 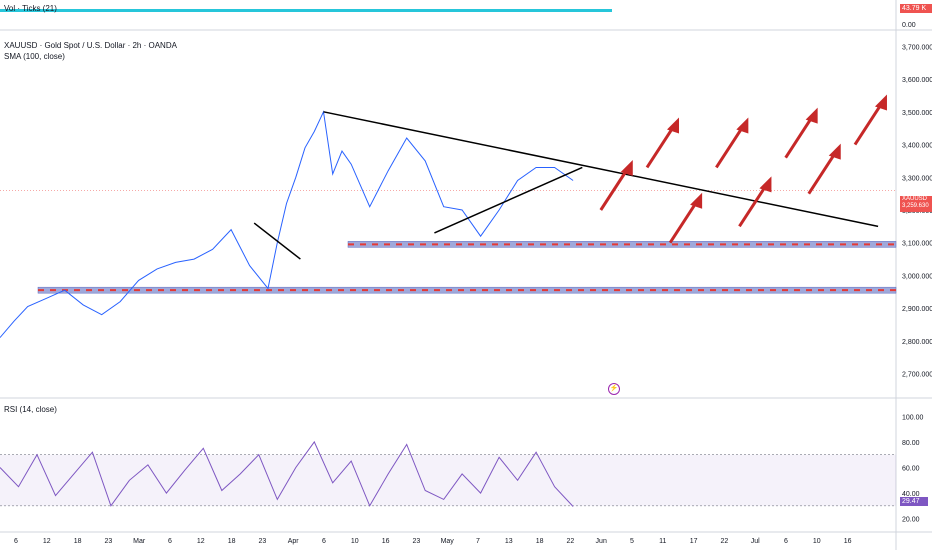 I want to click on time-tick-label: Jul, so click(x=755, y=541).